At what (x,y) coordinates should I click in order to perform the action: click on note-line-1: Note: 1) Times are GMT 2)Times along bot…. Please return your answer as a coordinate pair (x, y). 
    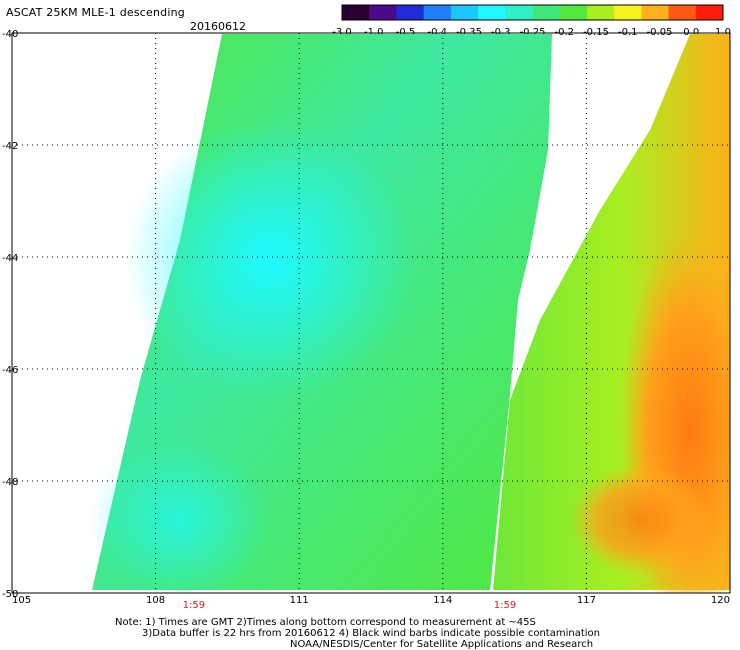
    Looking at the image, I should click on (325, 622).